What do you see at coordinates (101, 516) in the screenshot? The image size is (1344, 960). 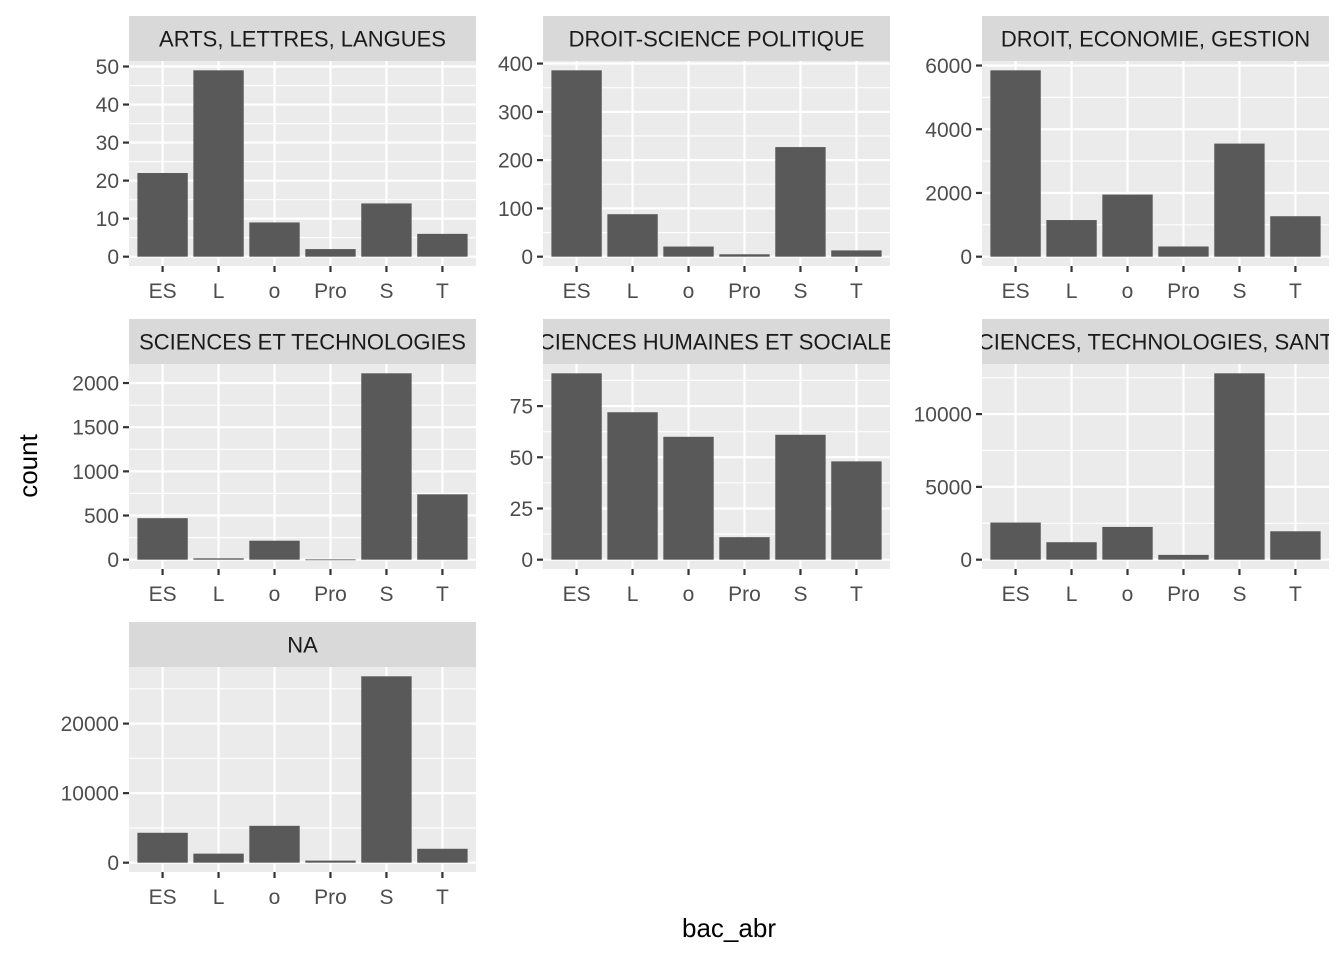 I see `y-tick-label: 500` at bounding box center [101, 516].